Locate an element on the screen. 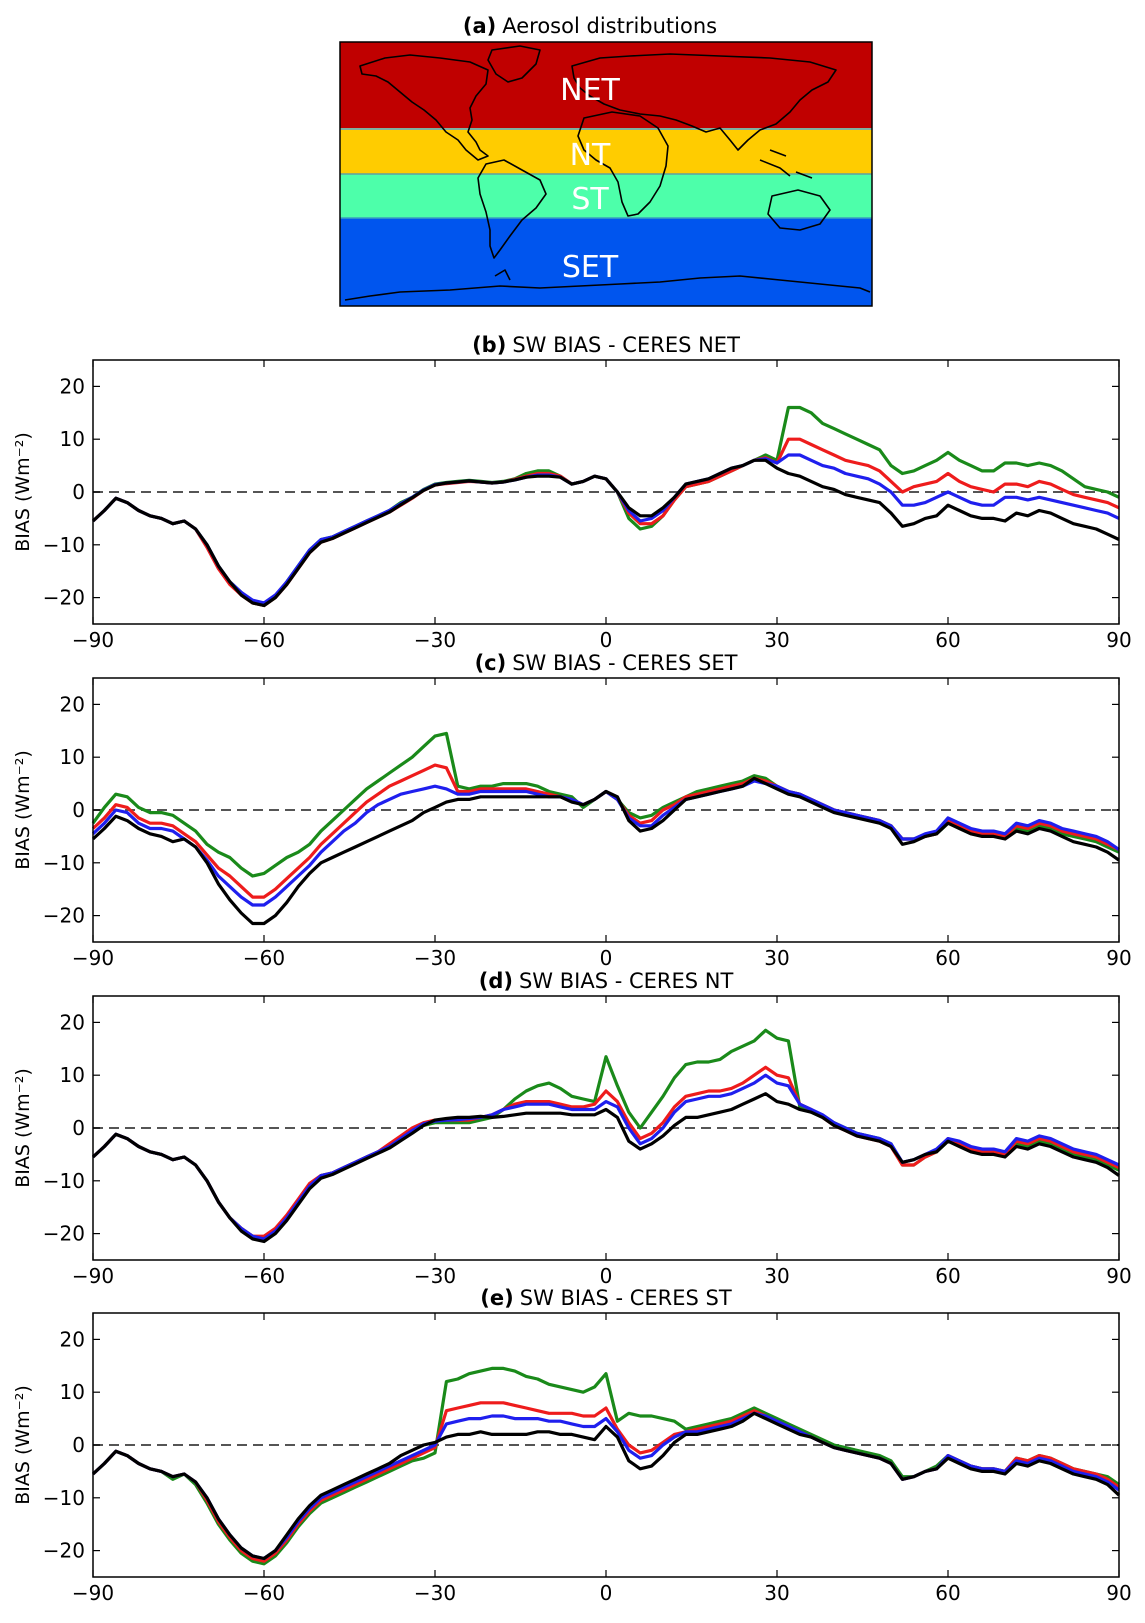 The width and height of the screenshot is (1145, 1623). chart-title: (b) SW BIAS - CERES NET is located at coordinates (606, 345).